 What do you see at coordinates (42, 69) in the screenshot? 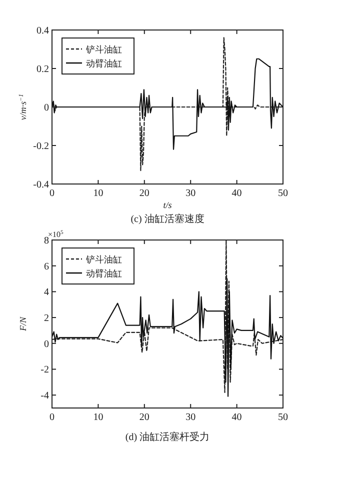
I see `y-tick-label: 0.2` at bounding box center [42, 69].